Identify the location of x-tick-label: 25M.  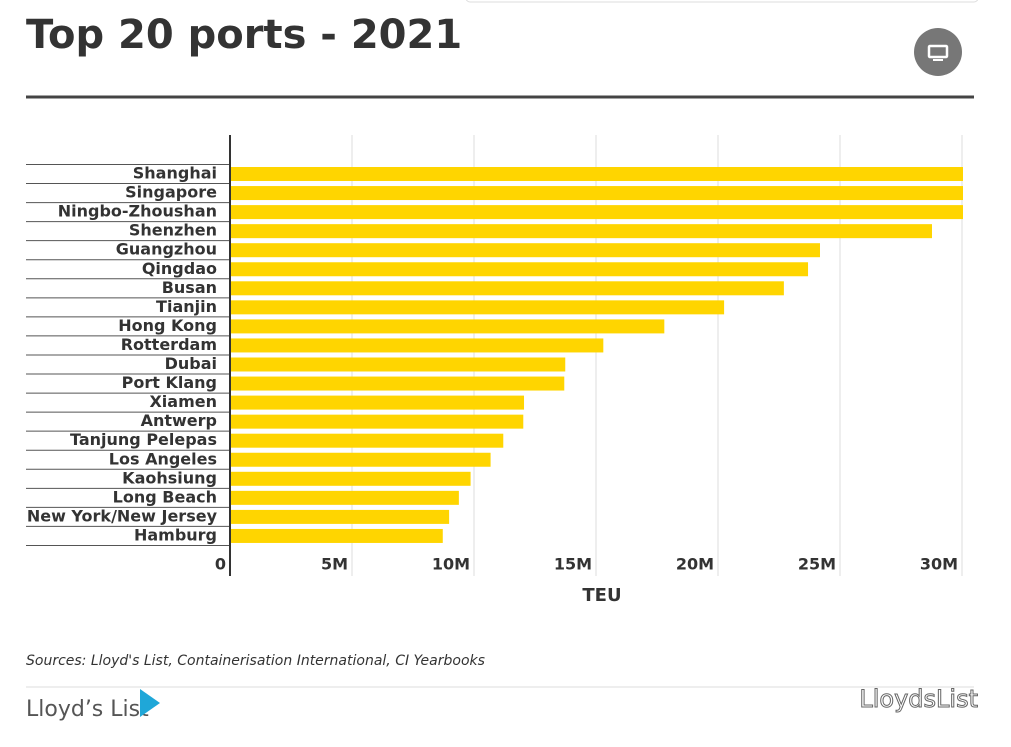
(817, 564).